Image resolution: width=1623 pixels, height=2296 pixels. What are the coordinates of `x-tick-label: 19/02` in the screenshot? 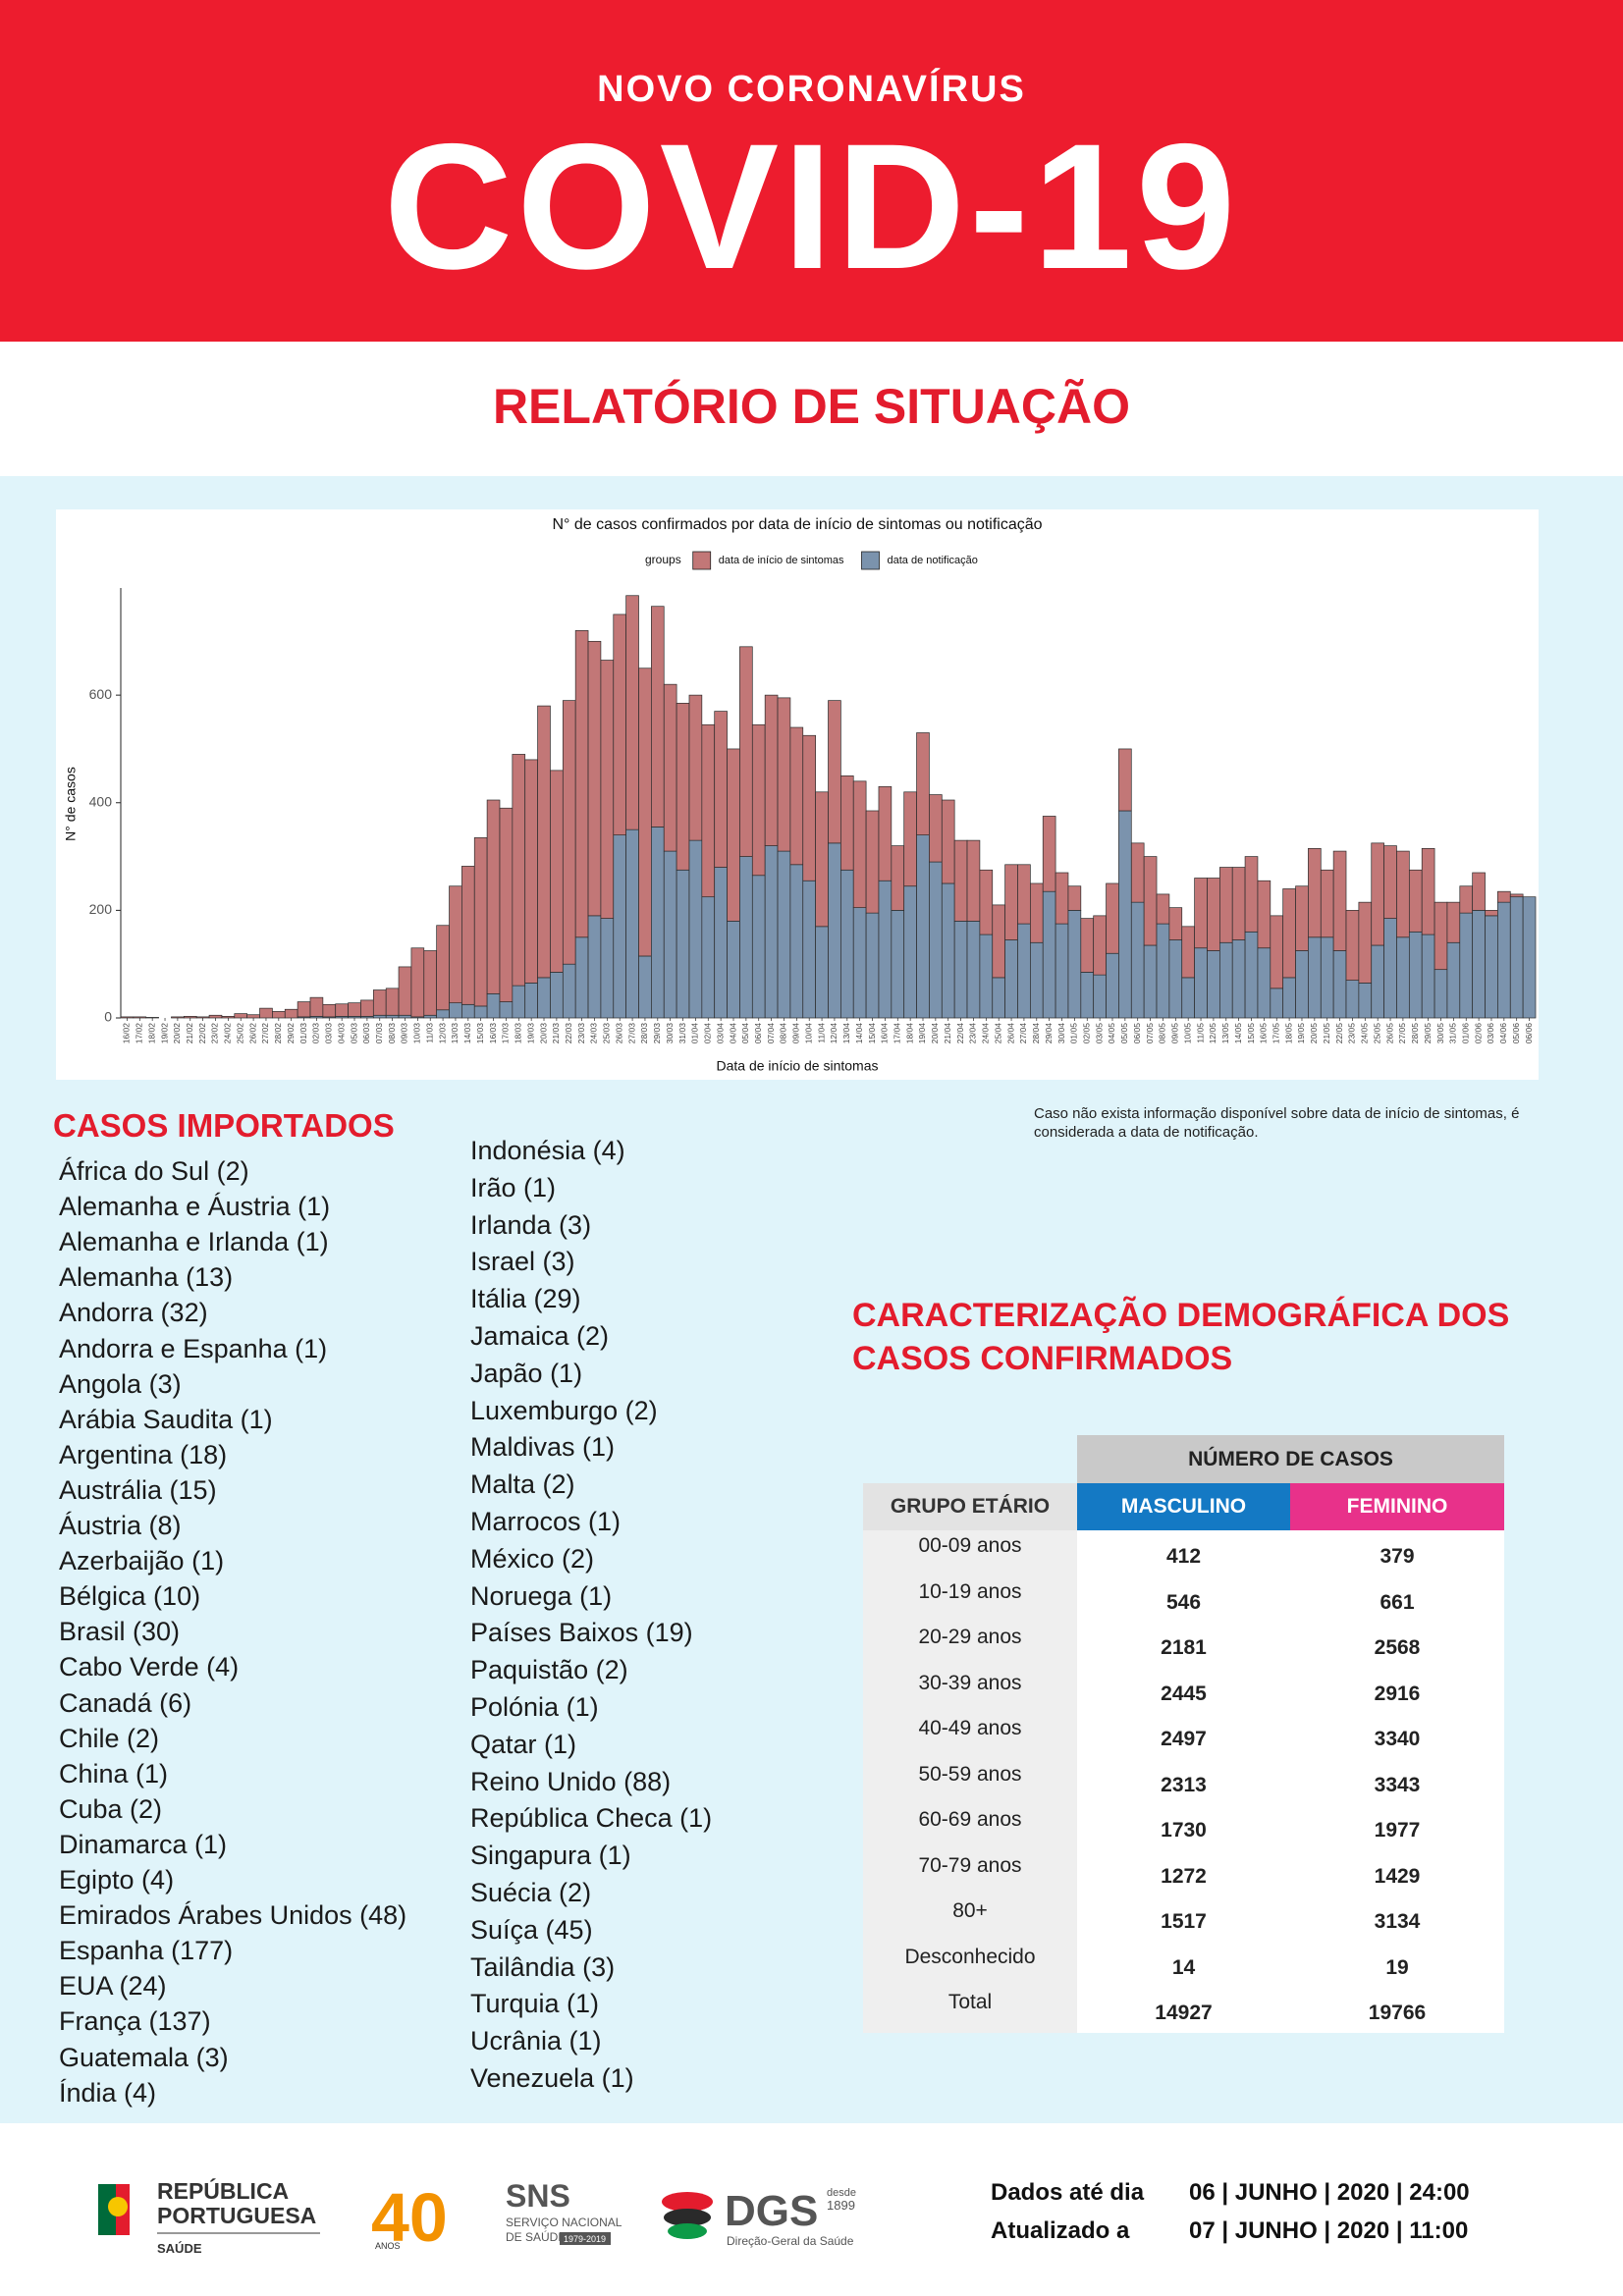 It's located at (164, 1034).